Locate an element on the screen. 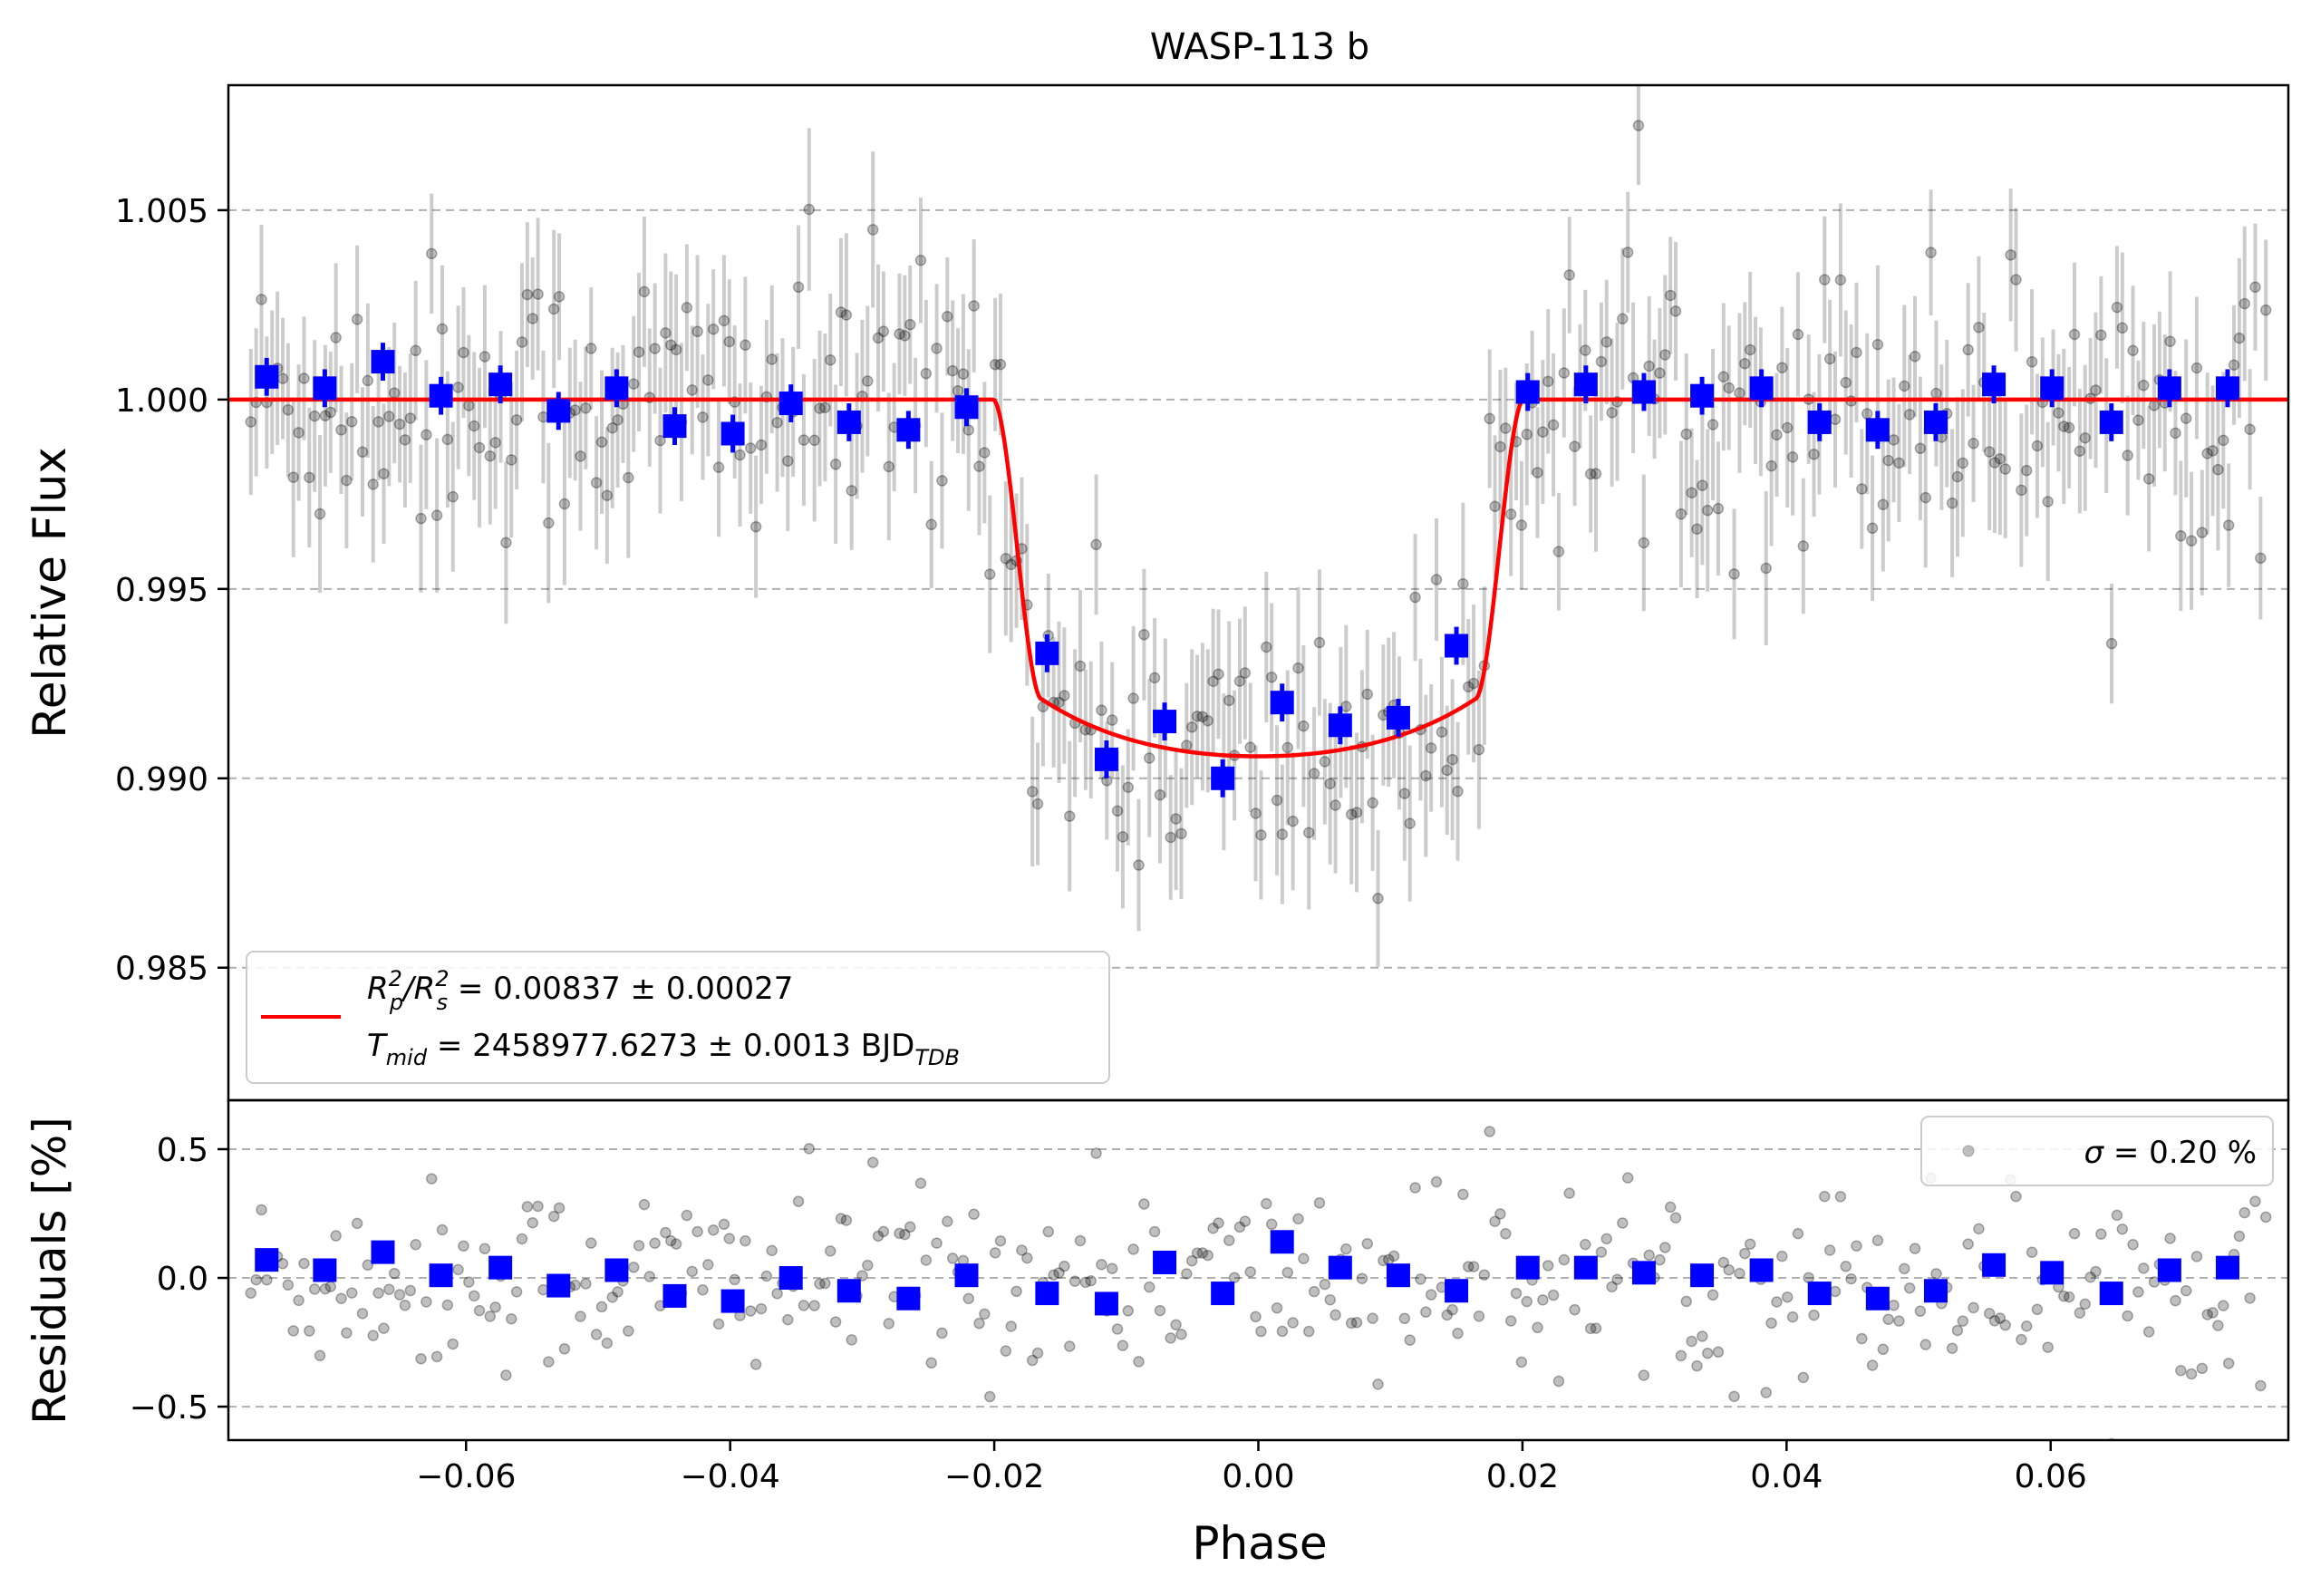  legend-line-2: Tmid = 2458977.6273 ± 0.0013 BJDTDB is located at coordinates (663, 1049).